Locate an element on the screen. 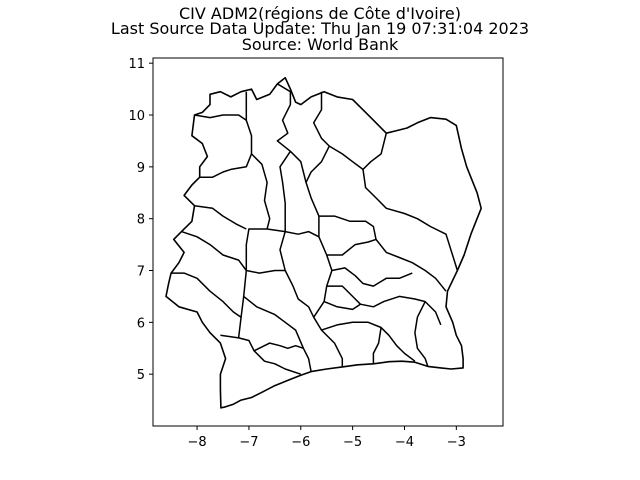  x-tick-label: −5 is located at coordinates (352, 442).